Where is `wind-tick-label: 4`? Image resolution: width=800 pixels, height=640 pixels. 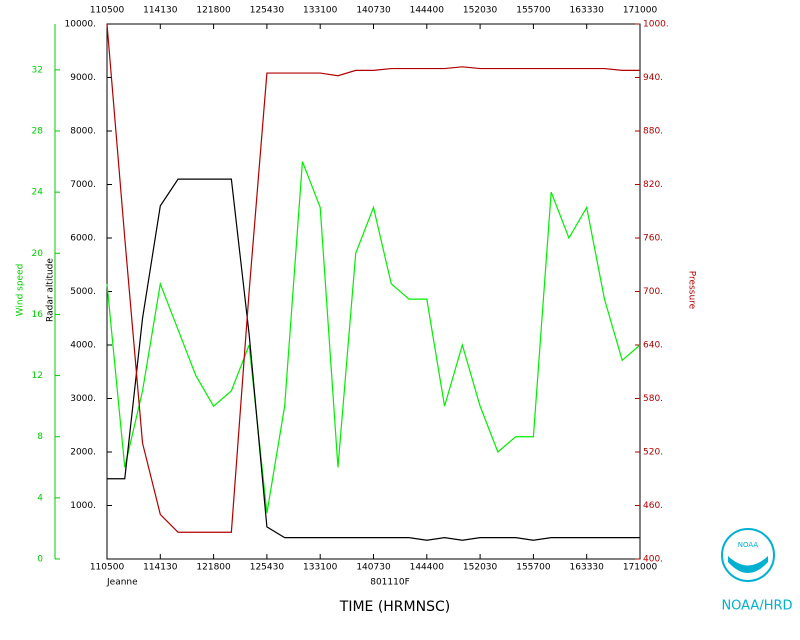 wind-tick-label: 4 is located at coordinates (40, 498).